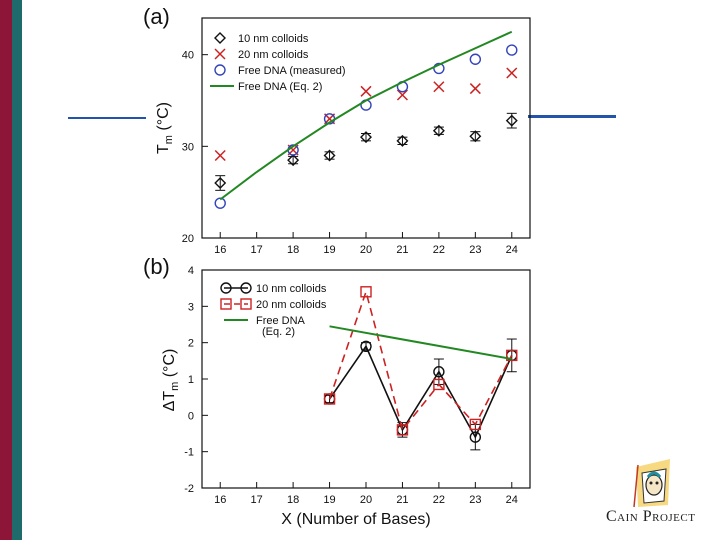  Describe the element at coordinates (6, 270) in the screenshot. I see `left-accent-bar-red` at that location.